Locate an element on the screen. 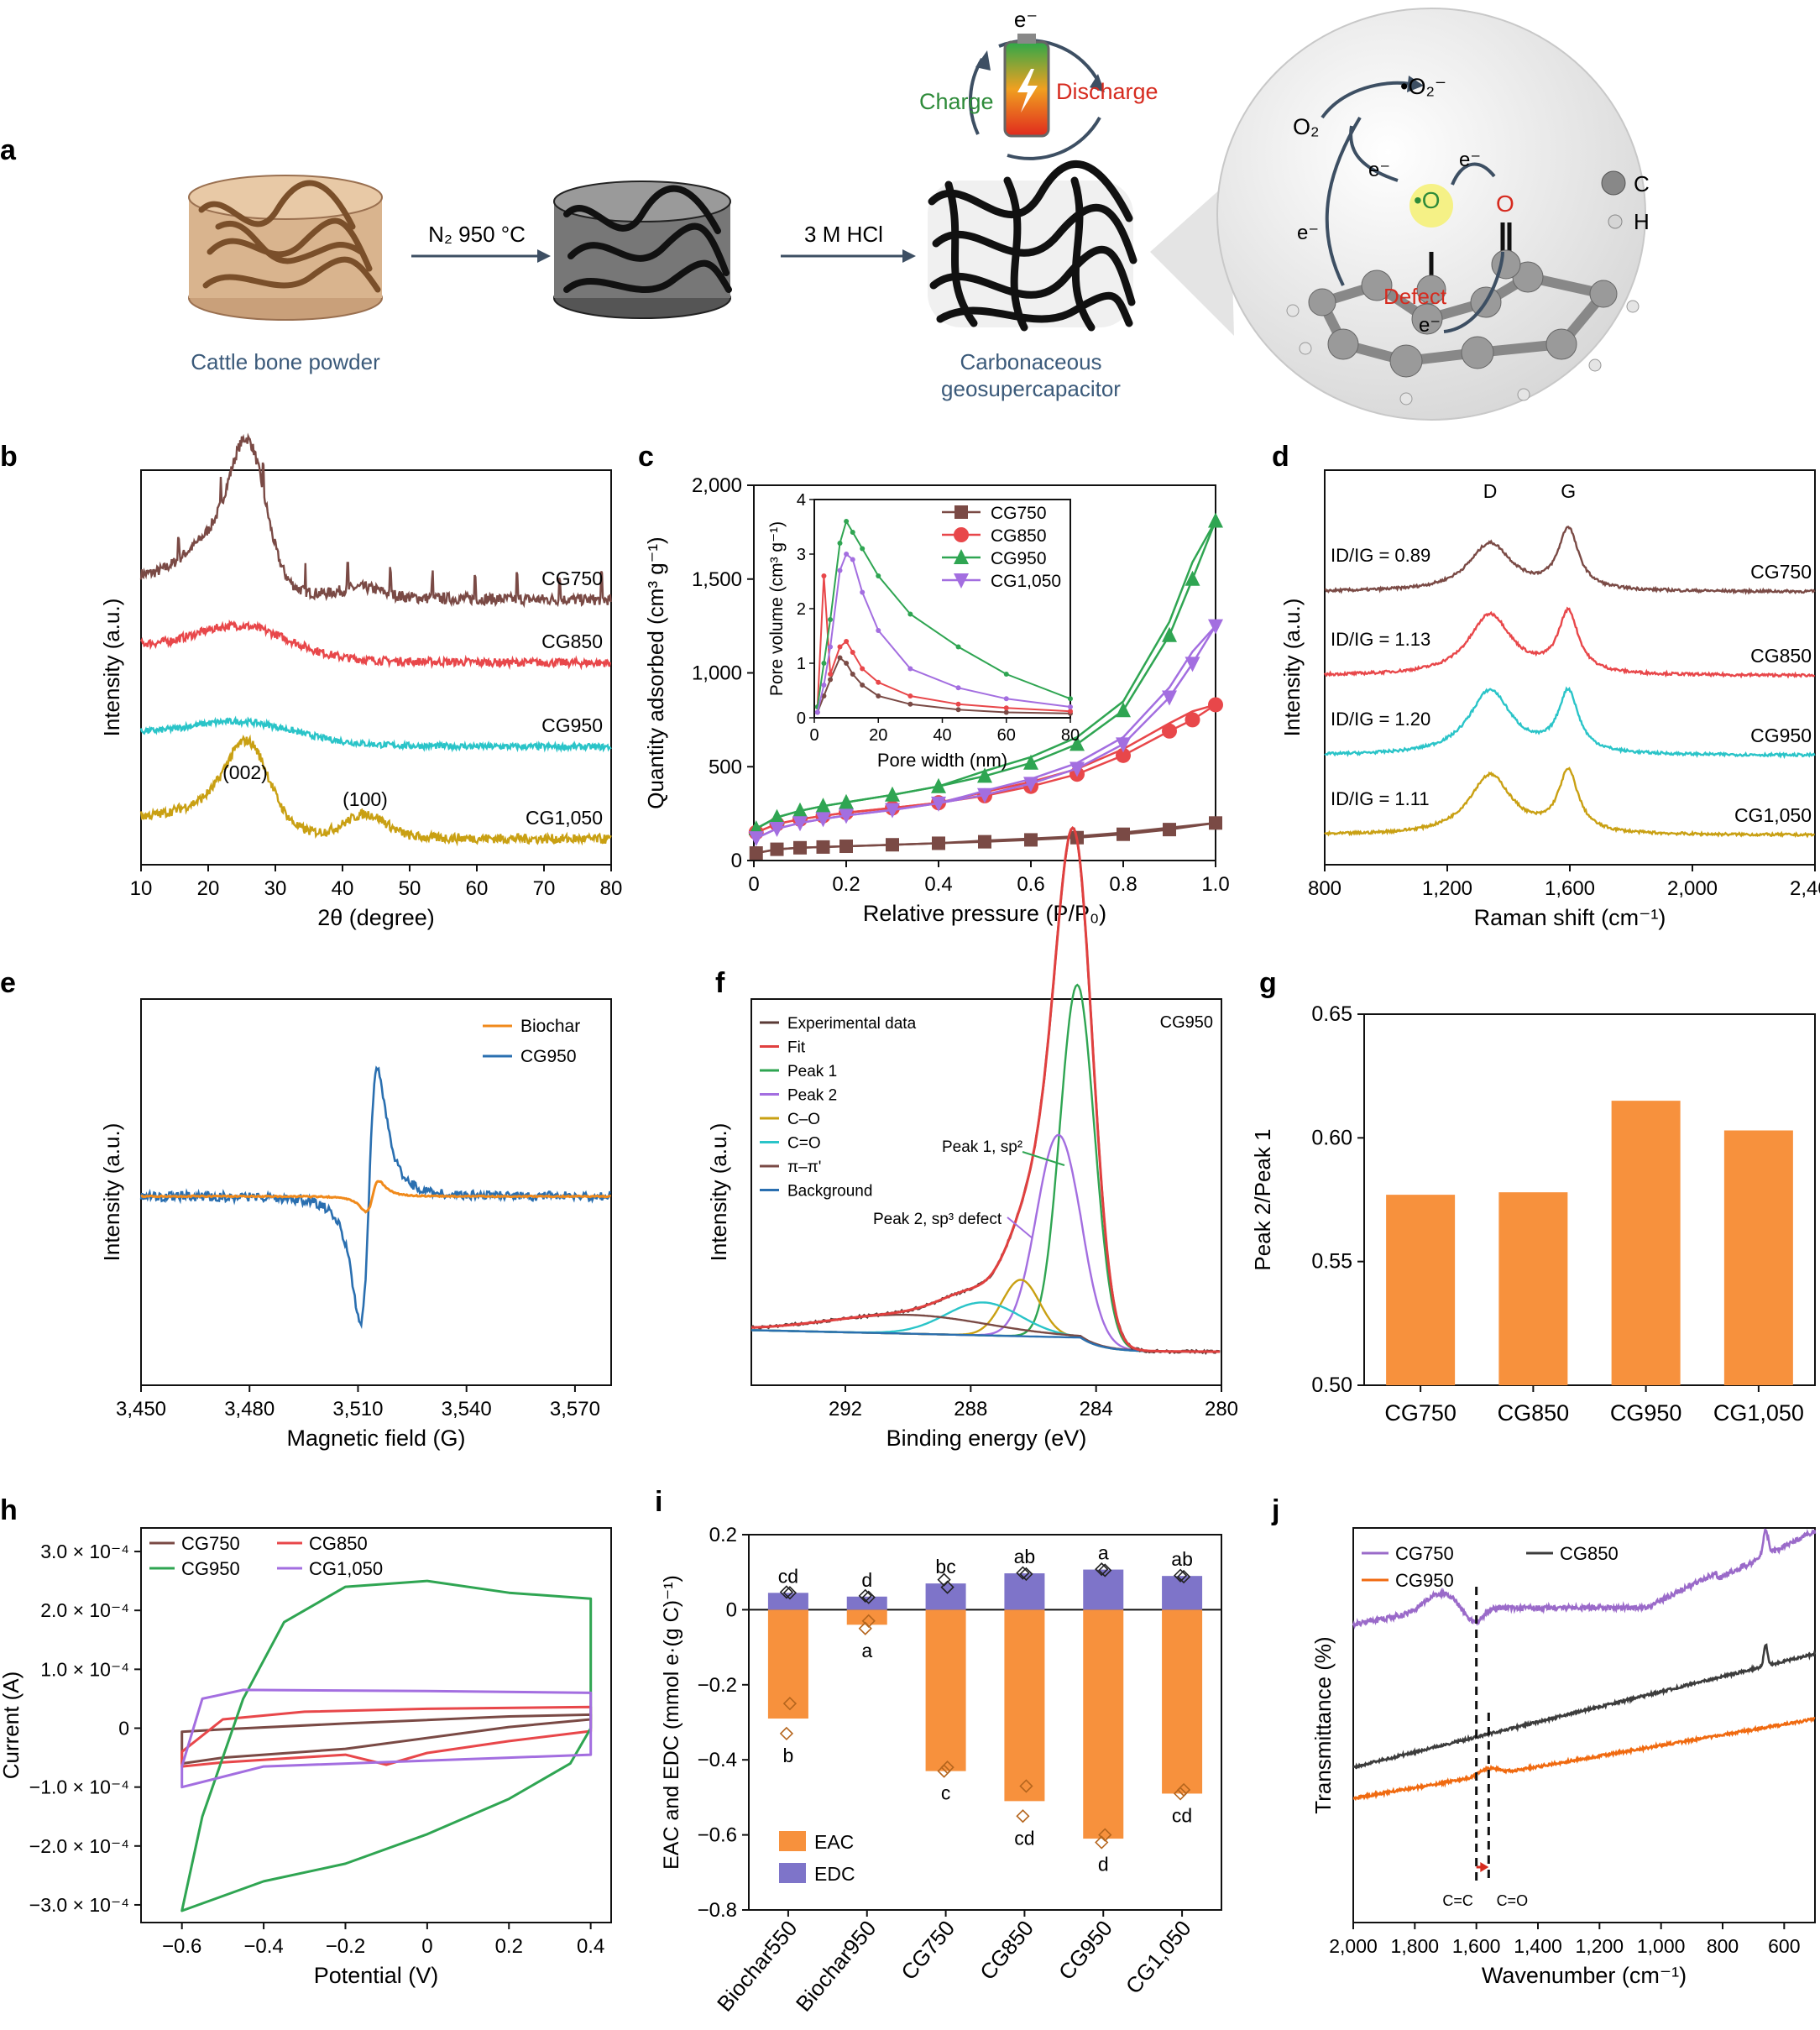 The width and height of the screenshot is (1820, 2030). fit-line is located at coordinates (986, 1089).